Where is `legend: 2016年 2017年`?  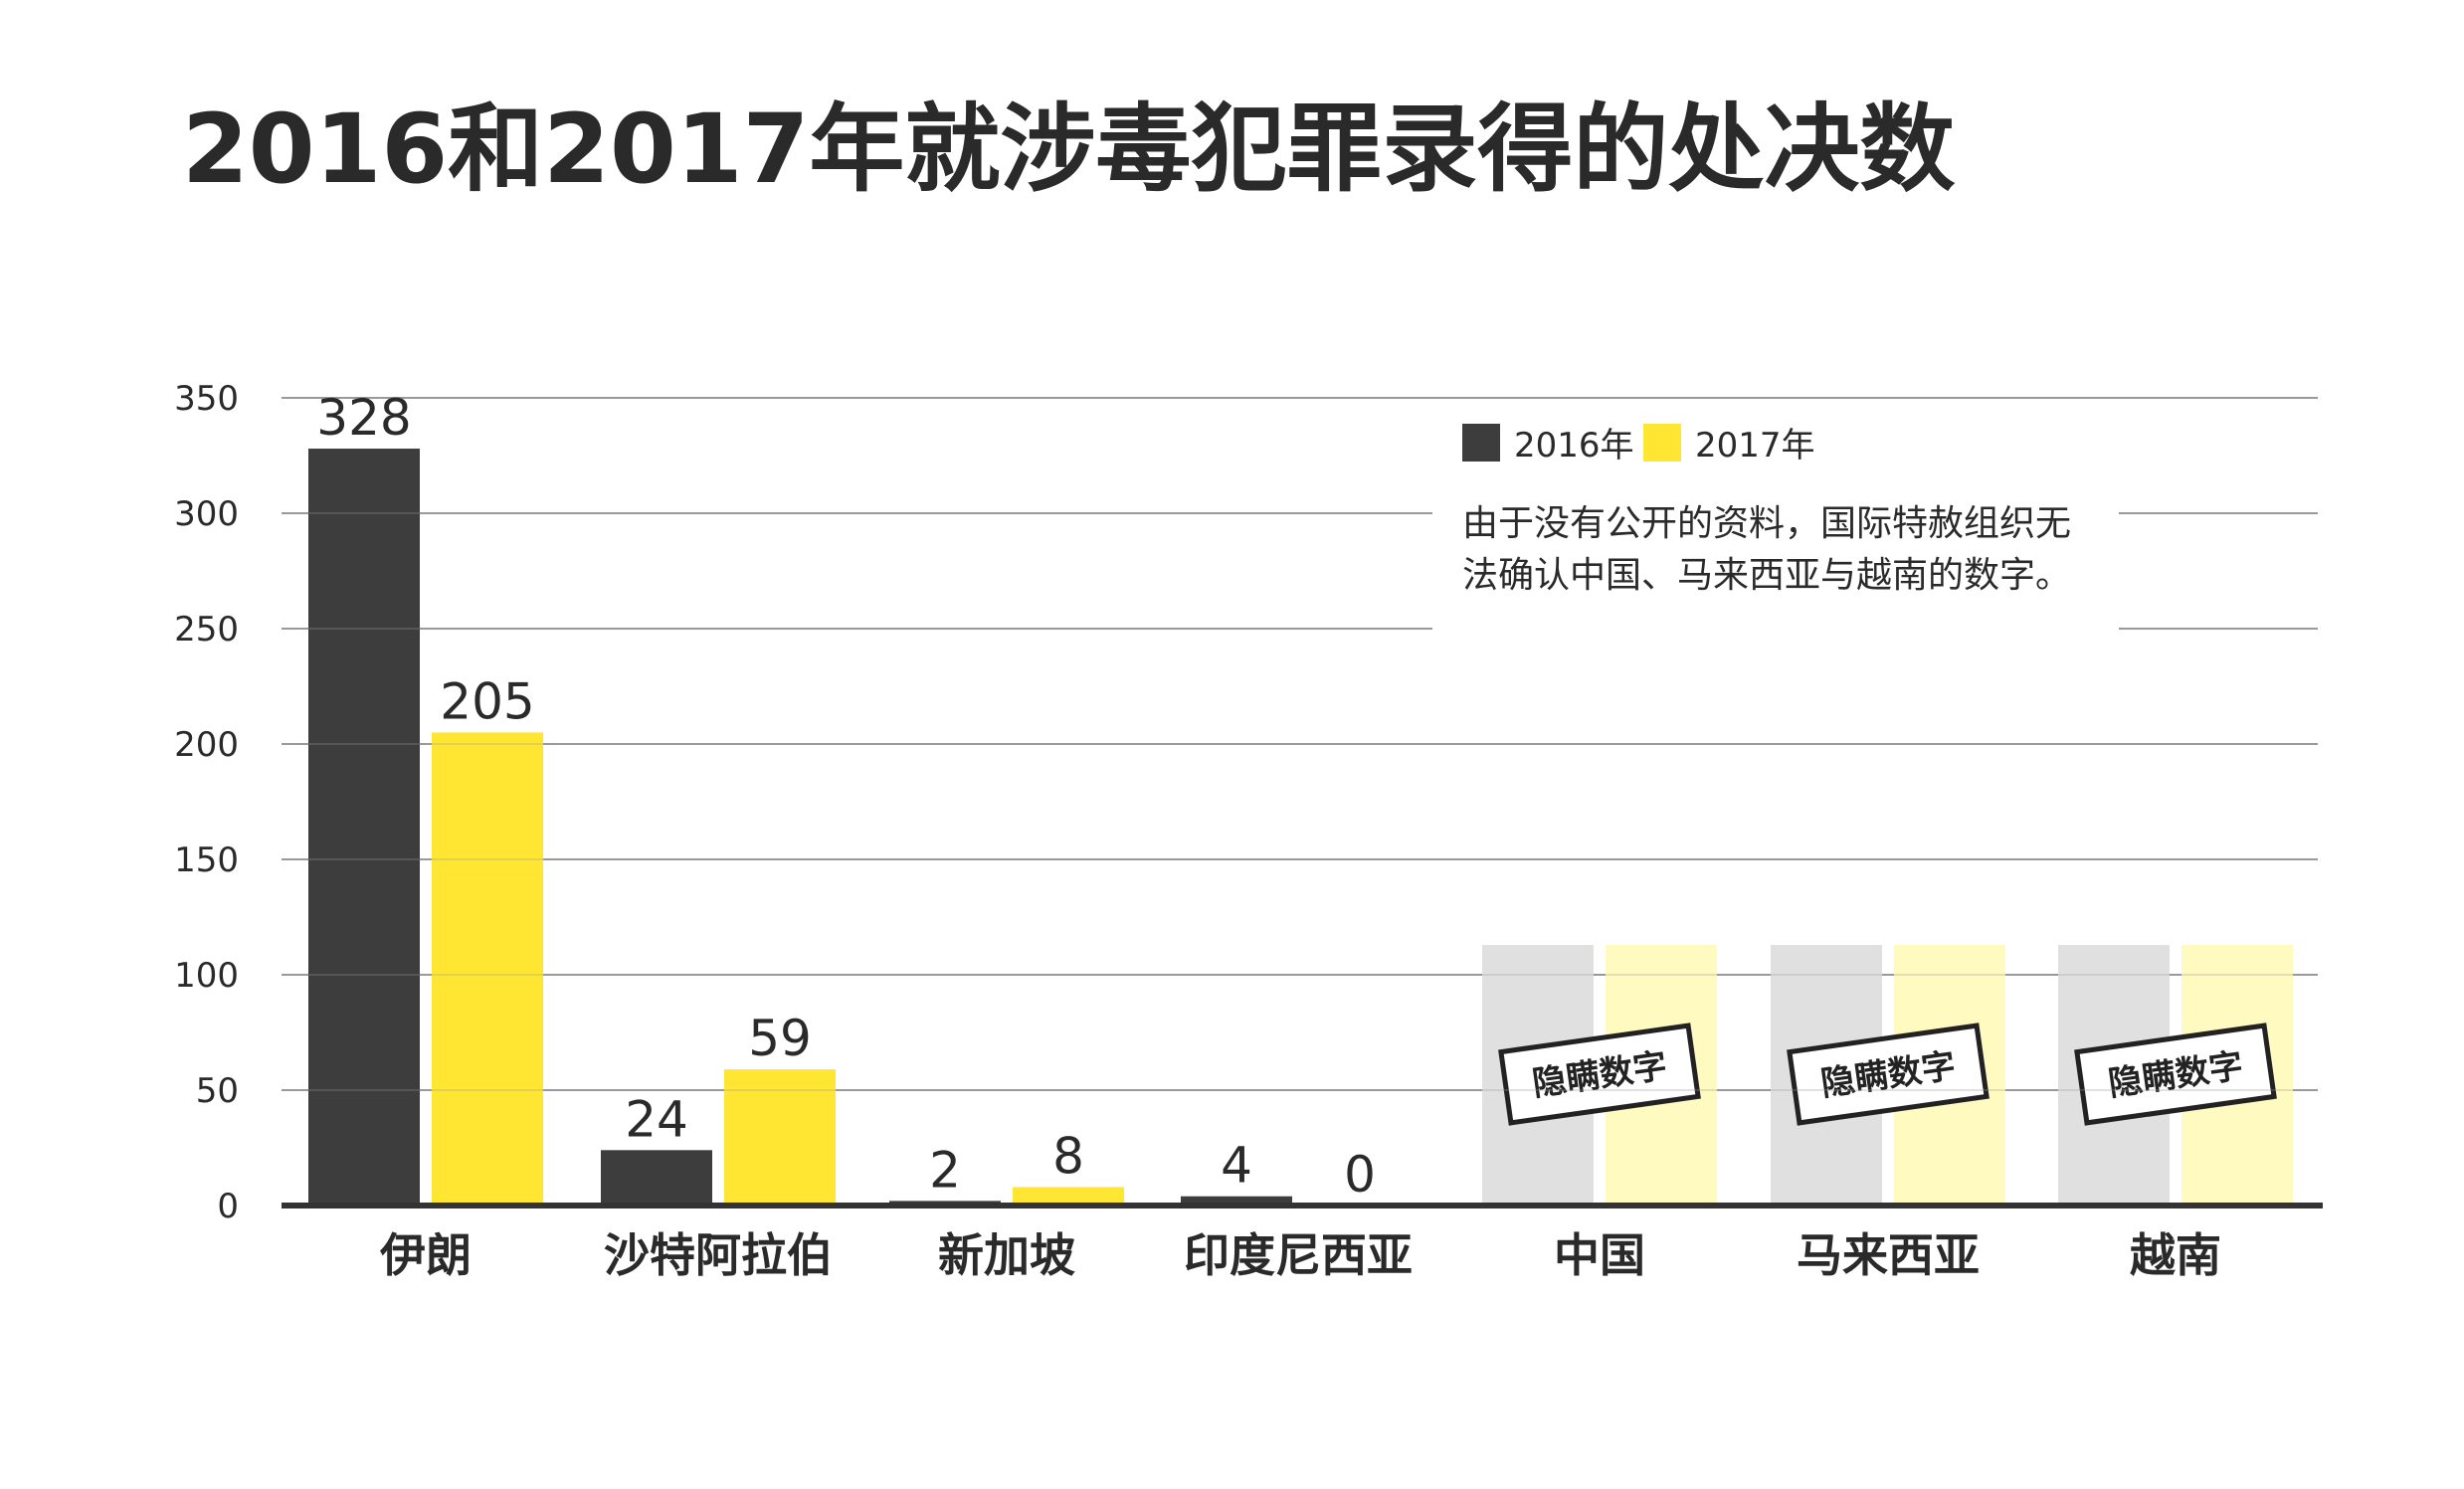 legend: 2016年 2017年 is located at coordinates (1775, 528).